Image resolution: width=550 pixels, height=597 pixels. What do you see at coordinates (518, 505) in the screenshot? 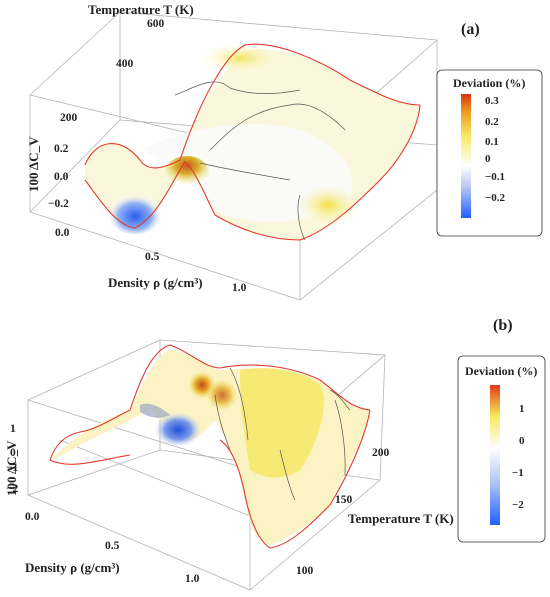
I see `colorbar-tick: −2` at bounding box center [518, 505].